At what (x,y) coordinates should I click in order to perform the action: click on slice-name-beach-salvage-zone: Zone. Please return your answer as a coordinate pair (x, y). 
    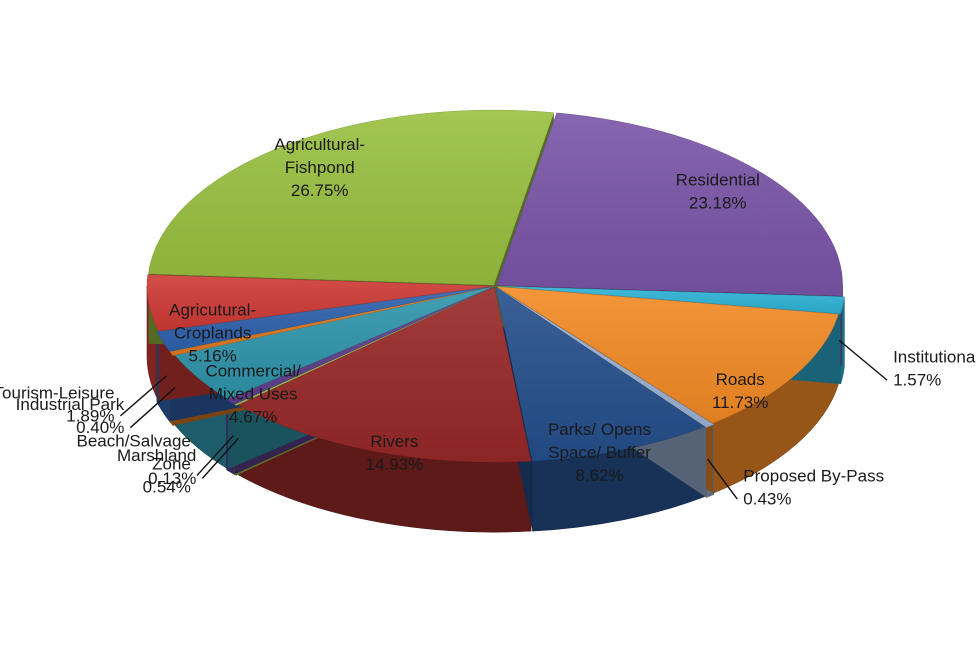
    Looking at the image, I should click on (171, 464).